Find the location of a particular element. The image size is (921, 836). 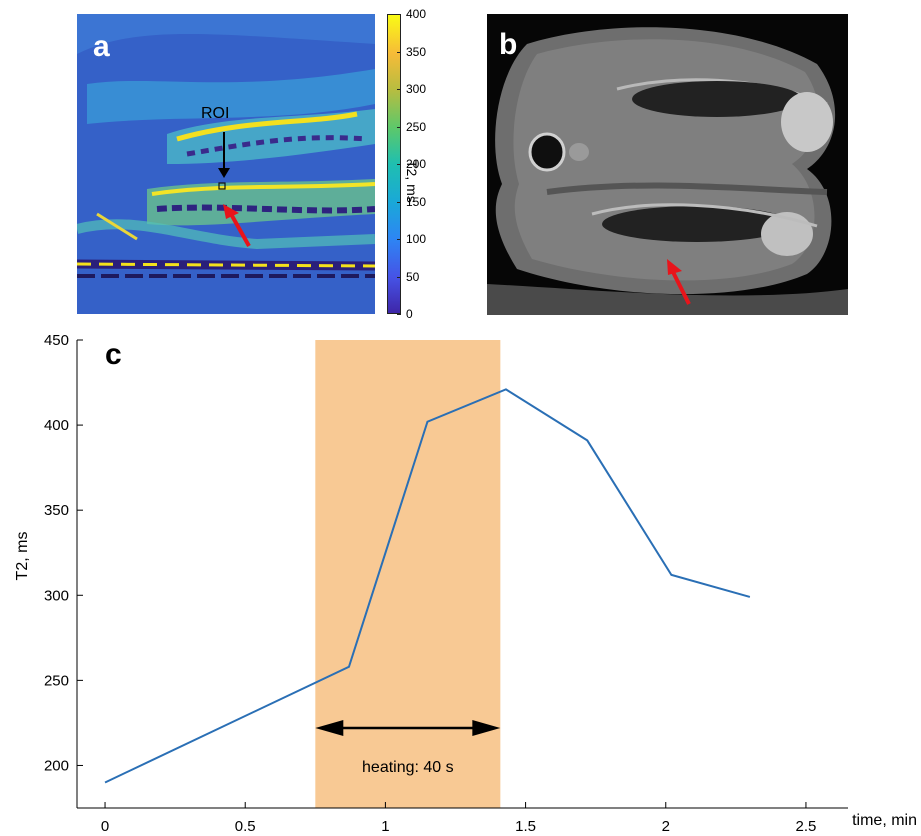

panel-b-label: b is located at coordinates (508, 44).